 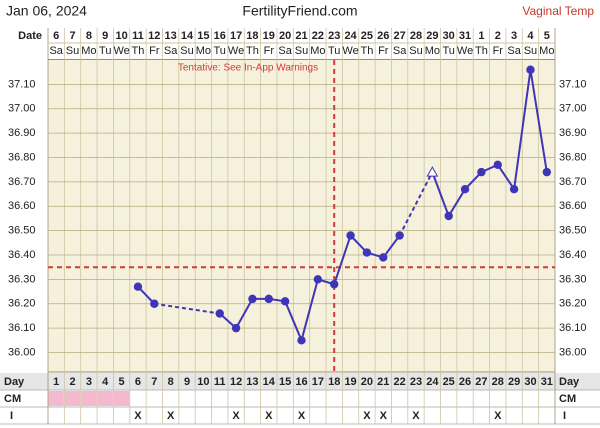 I want to click on weekday-label: Tu, so click(x=448, y=51).